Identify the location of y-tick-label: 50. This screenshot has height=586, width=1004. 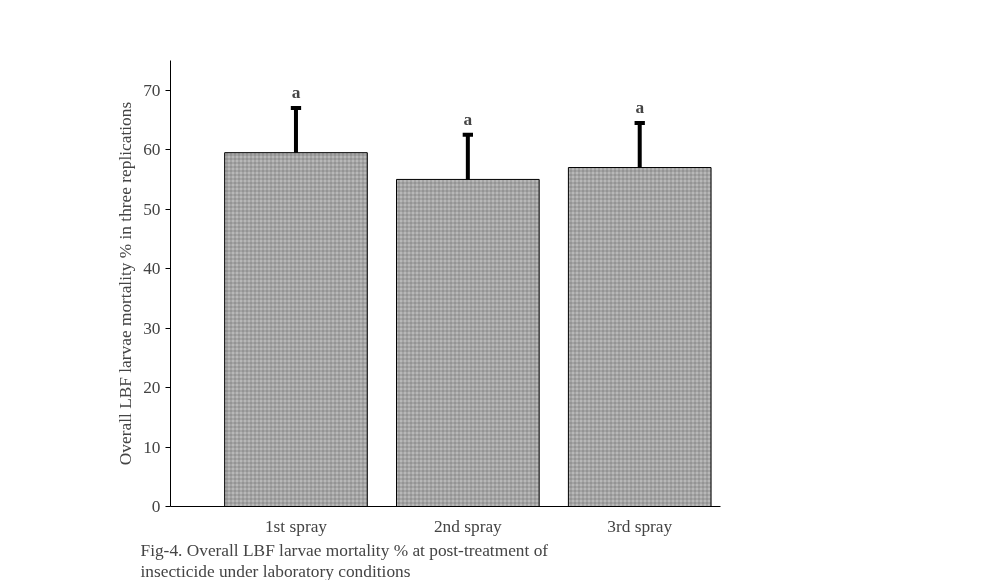
(152, 209).